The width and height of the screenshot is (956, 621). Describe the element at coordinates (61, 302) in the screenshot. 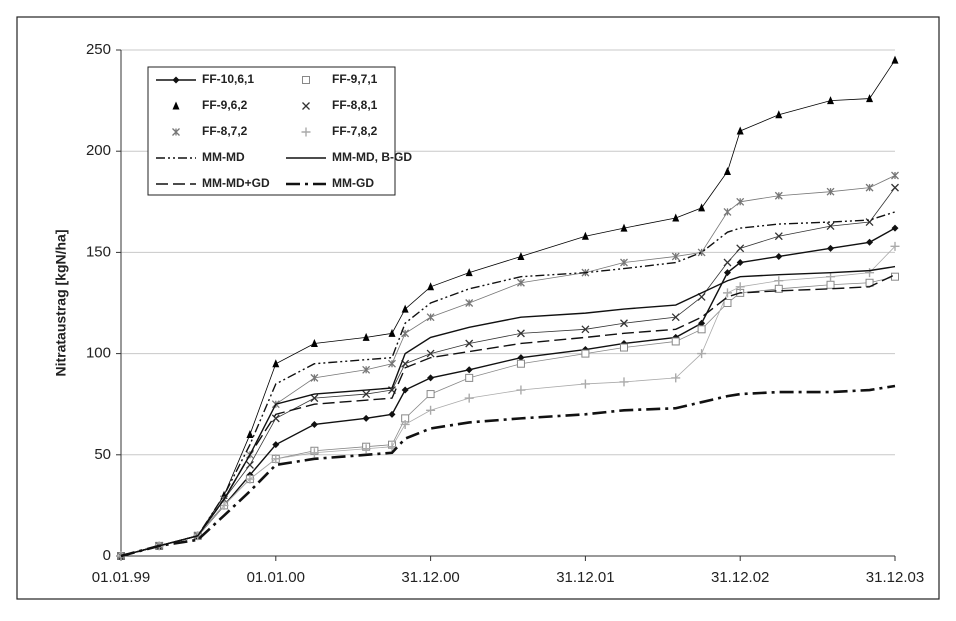

I see `y-axis-label: Nitrataustrag [kgN/ha]` at that location.